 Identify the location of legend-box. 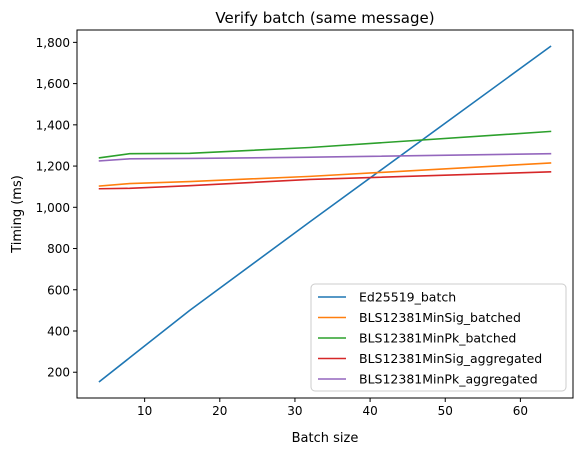
(438, 337).